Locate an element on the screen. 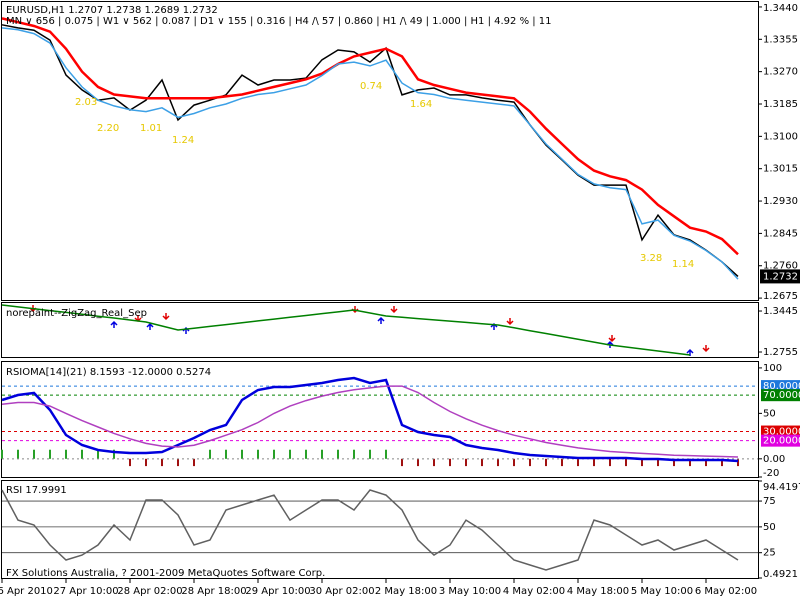 This screenshot has width=800, height=600. panel-title: EURUSD,H1 1.2707 1.2738 1.2689 1.2732 is located at coordinates (112, 10).